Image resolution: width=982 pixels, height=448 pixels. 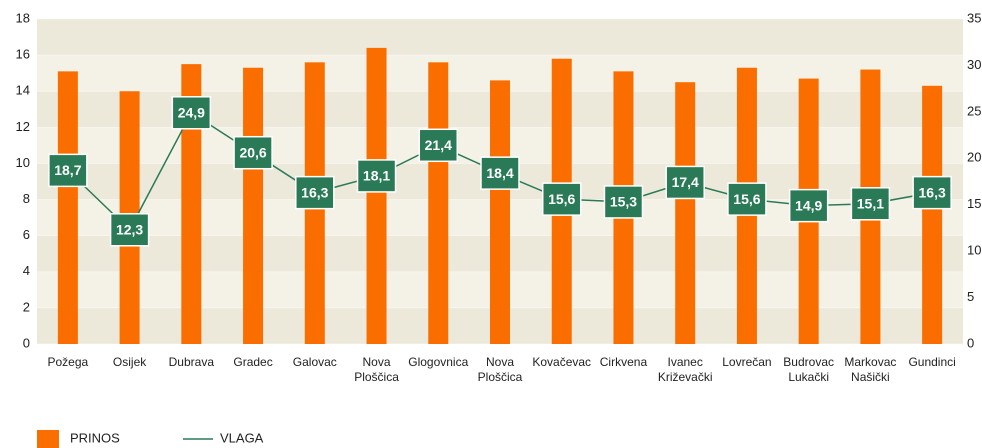 What do you see at coordinates (253, 362) in the screenshot?
I see `x-tick-label: Gradec` at bounding box center [253, 362].